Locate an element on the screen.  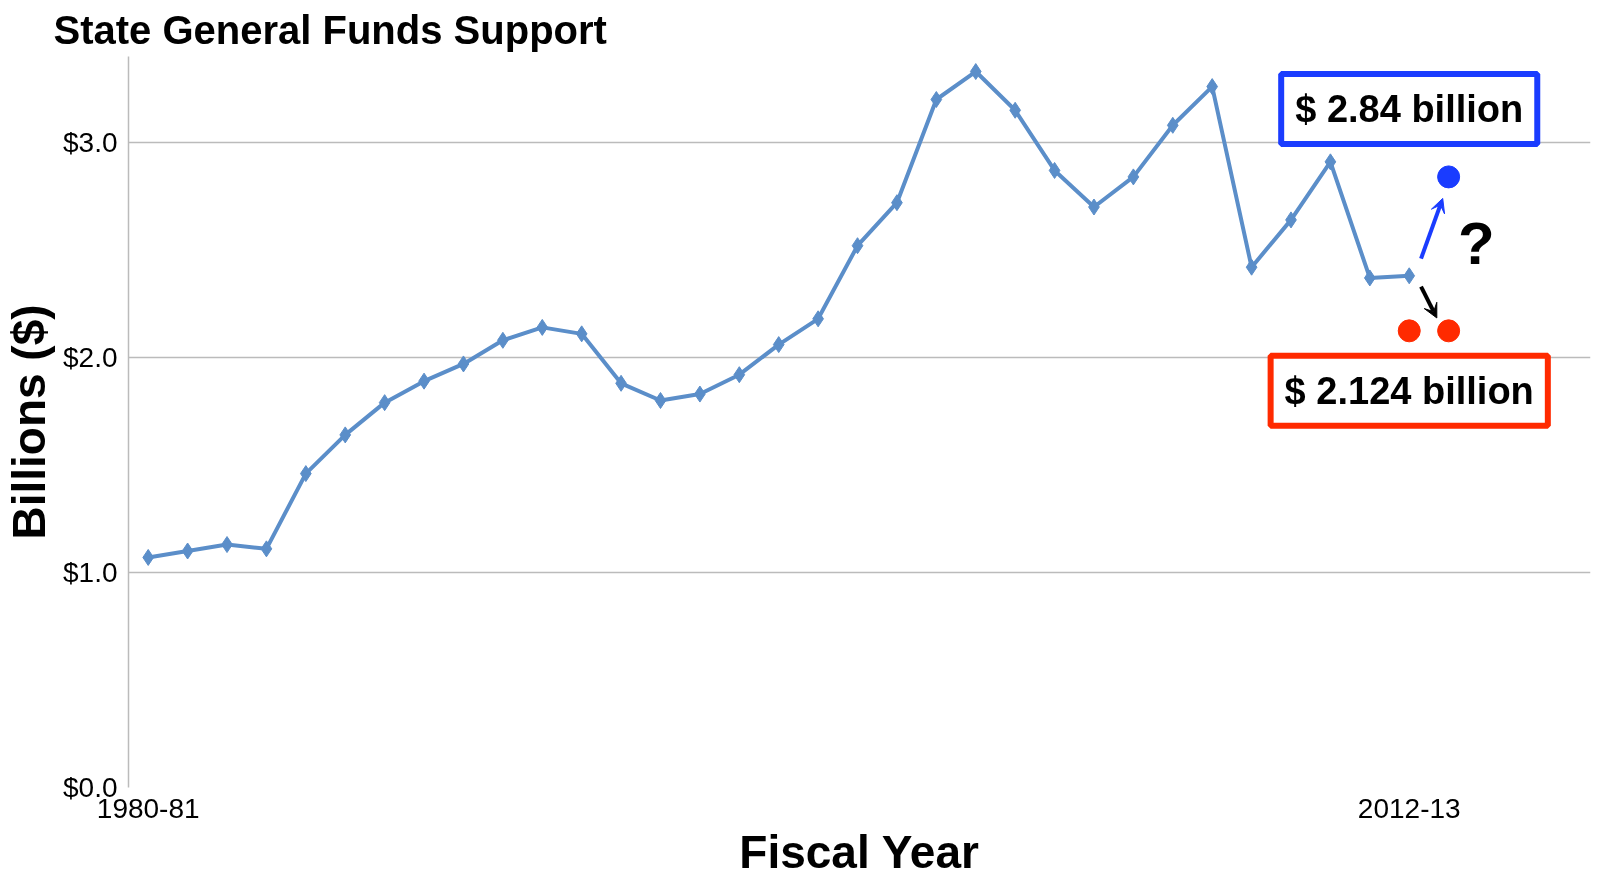
y-tick-label: $3.0 is located at coordinates (90, 142).